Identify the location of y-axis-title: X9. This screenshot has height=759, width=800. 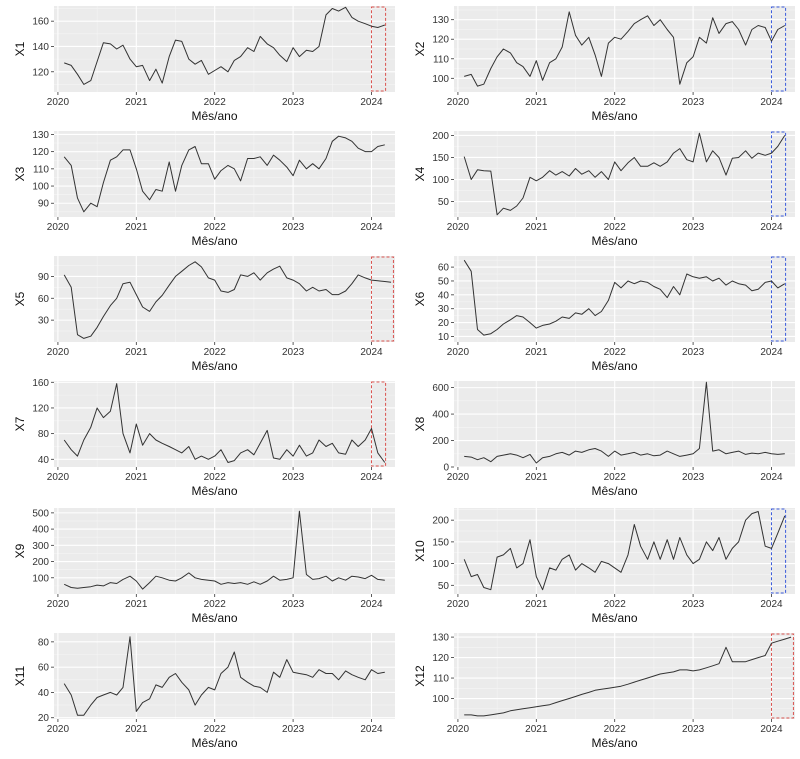
(20, 550).